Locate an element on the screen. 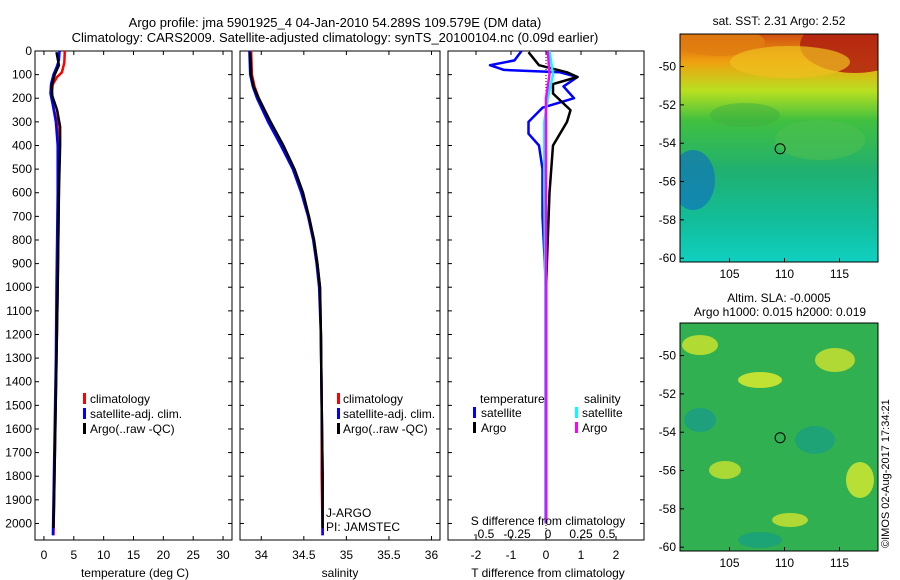  s-tick-label: 0.5 is located at coordinates (607, 534).